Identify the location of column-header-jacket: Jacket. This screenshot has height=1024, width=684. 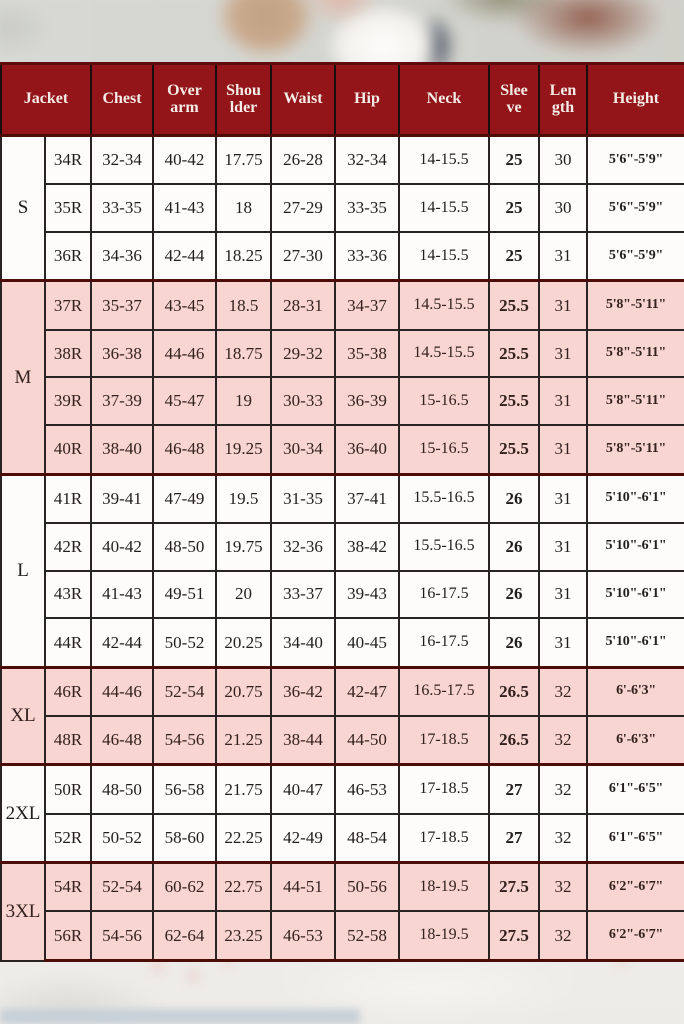
(46, 99).